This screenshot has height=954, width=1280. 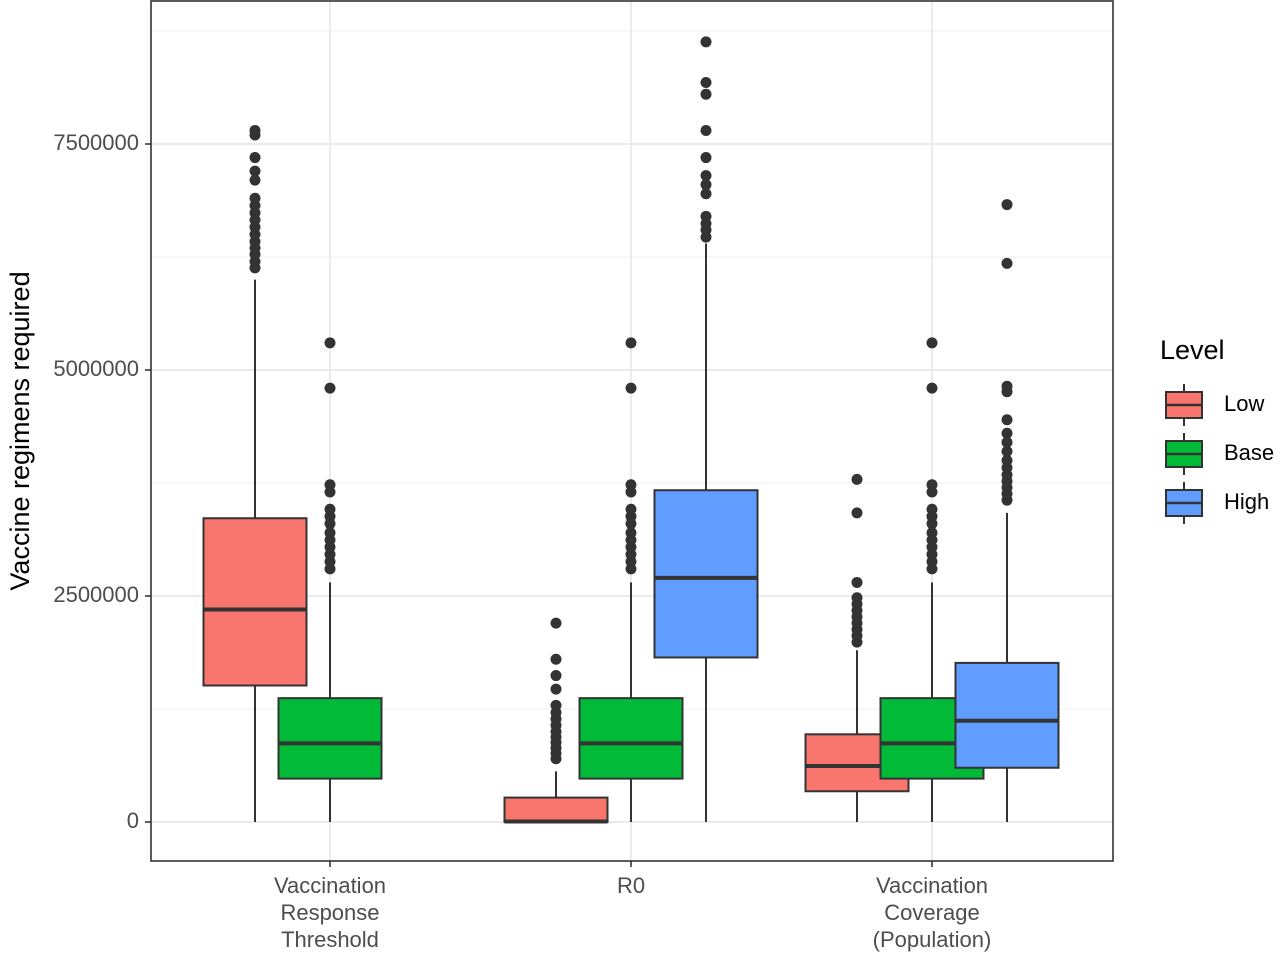 What do you see at coordinates (1192, 350) in the screenshot?
I see `legend-title: Level` at bounding box center [1192, 350].